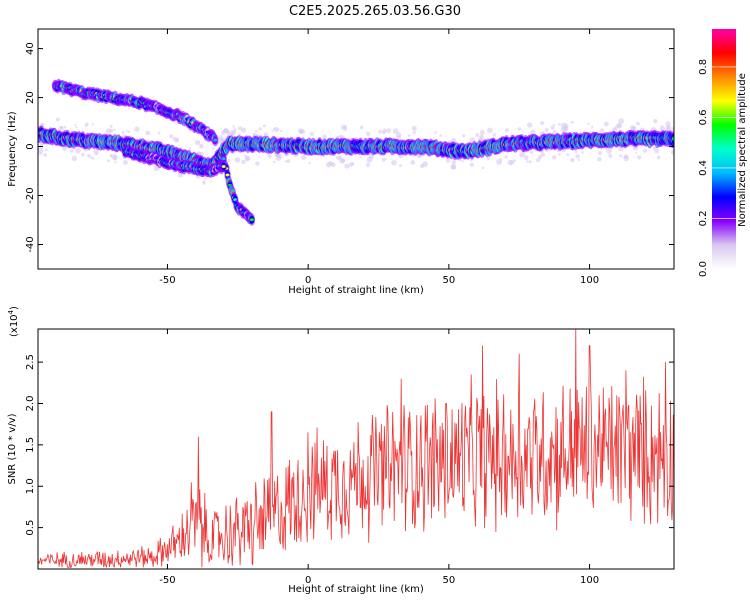  I want to click on spectrogram-cell, so click(223, 166).